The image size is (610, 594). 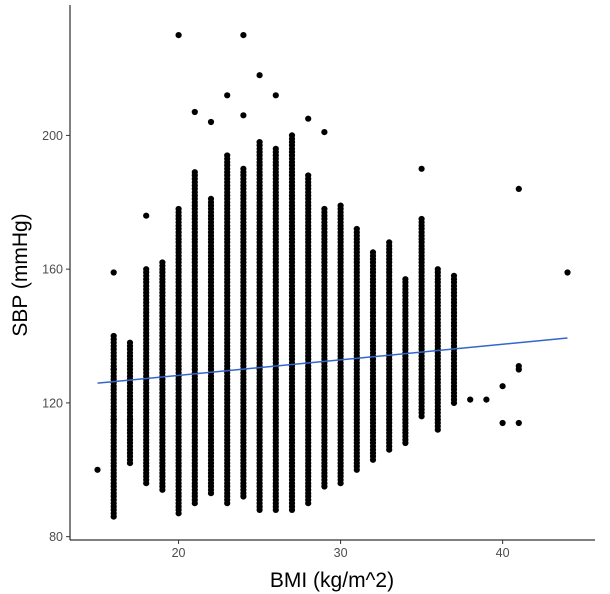 What do you see at coordinates (52, 270) in the screenshot?
I see `y-tick-label: 160` at bounding box center [52, 270].